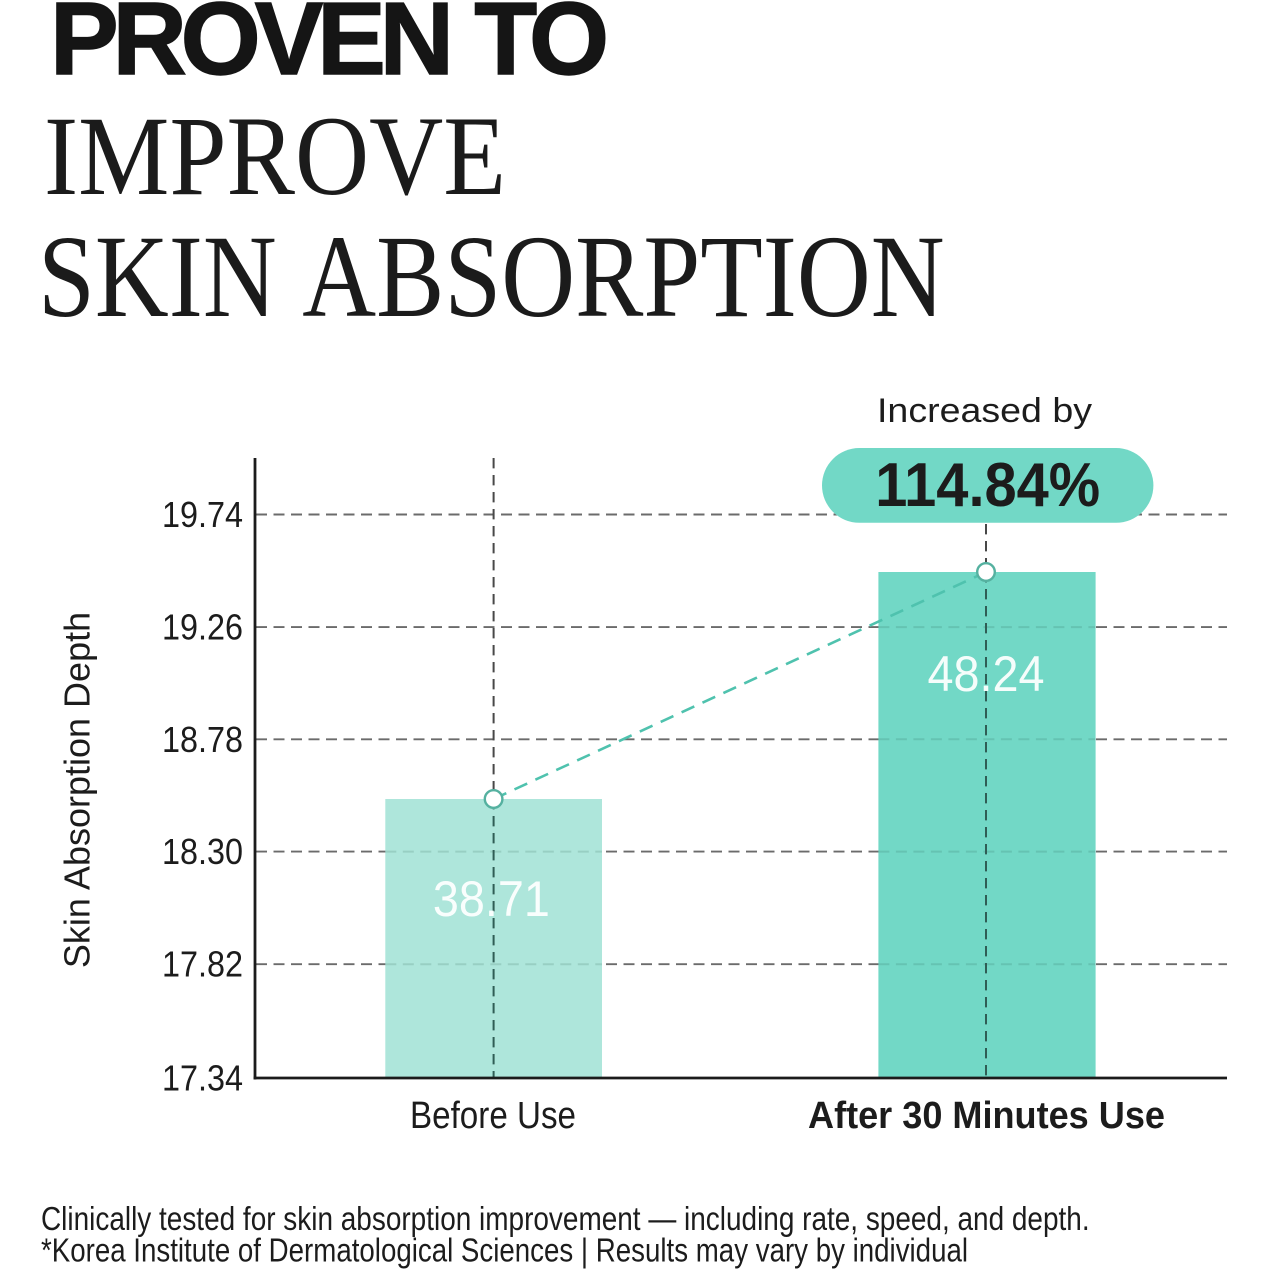  What do you see at coordinates (202, 1078) in the screenshot?
I see `svg-text: 17.34` at bounding box center [202, 1078].